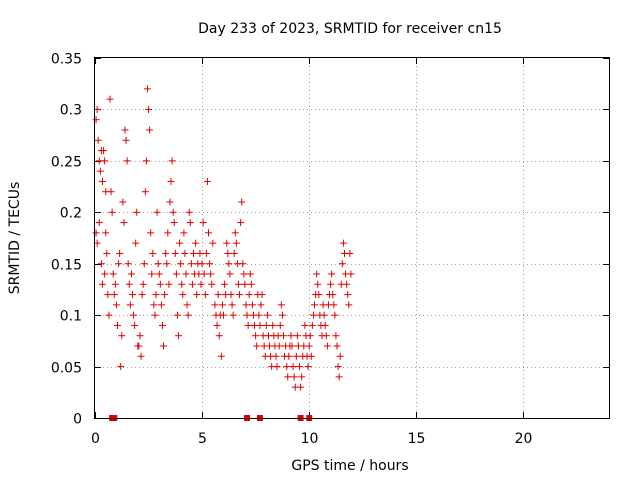 This screenshot has height=480, width=640. Describe the element at coordinates (66, 266) in the screenshot. I see `y-tick-label: 0.15` at that location.